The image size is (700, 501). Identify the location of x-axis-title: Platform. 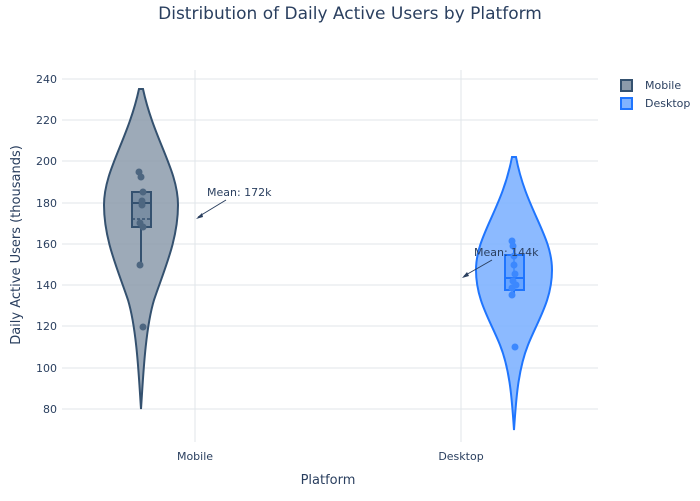
(328, 480).